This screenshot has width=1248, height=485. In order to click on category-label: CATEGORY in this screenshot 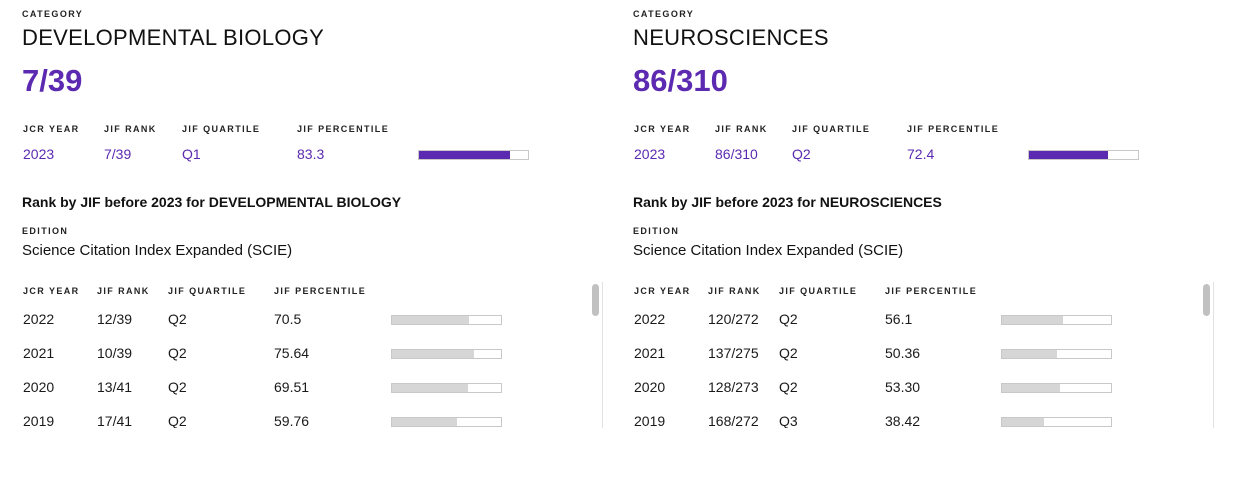, I will do `click(53, 14)`.